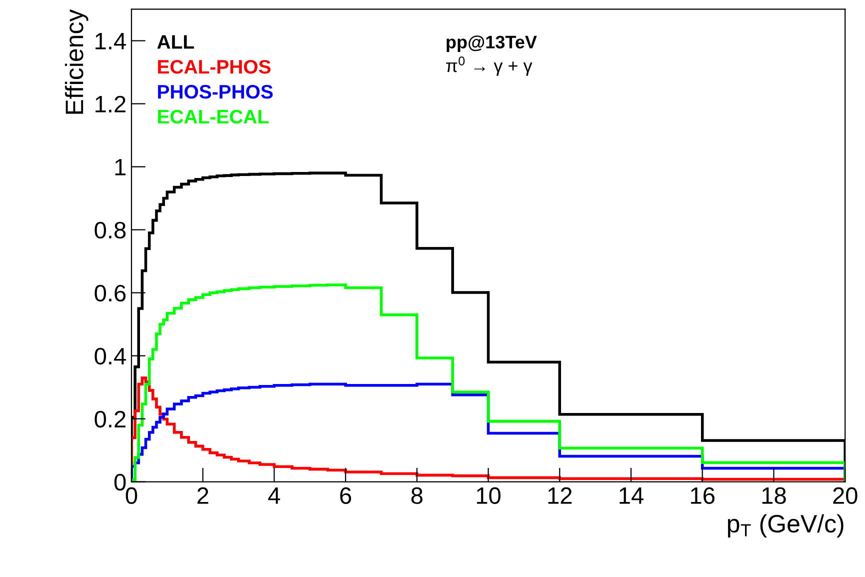  I want to click on x-tick-label: 8, so click(416, 495).